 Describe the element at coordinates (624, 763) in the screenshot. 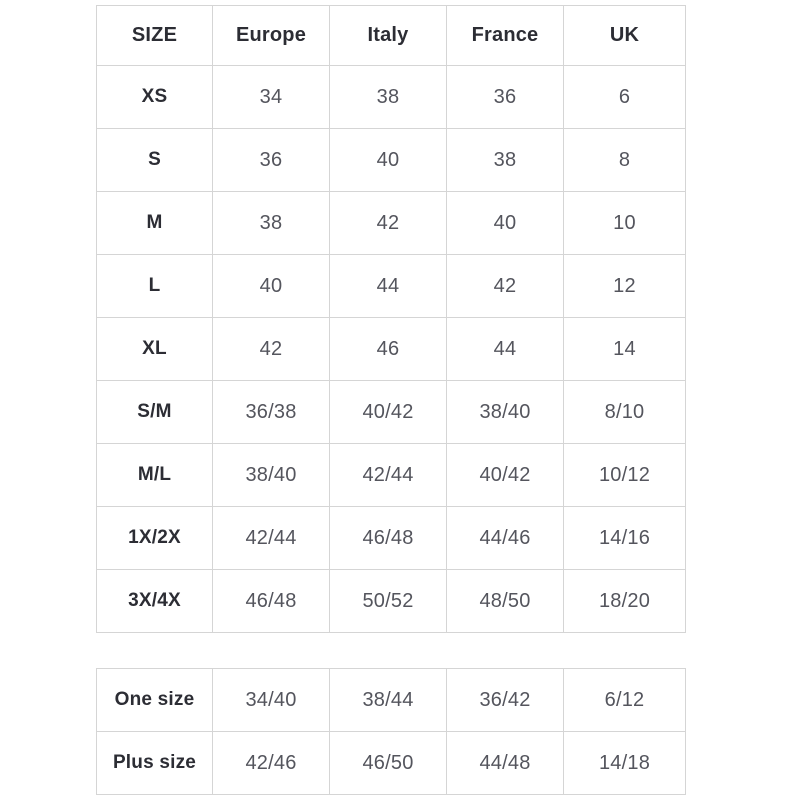

I see `uk-value-cell: 14/18` at that location.